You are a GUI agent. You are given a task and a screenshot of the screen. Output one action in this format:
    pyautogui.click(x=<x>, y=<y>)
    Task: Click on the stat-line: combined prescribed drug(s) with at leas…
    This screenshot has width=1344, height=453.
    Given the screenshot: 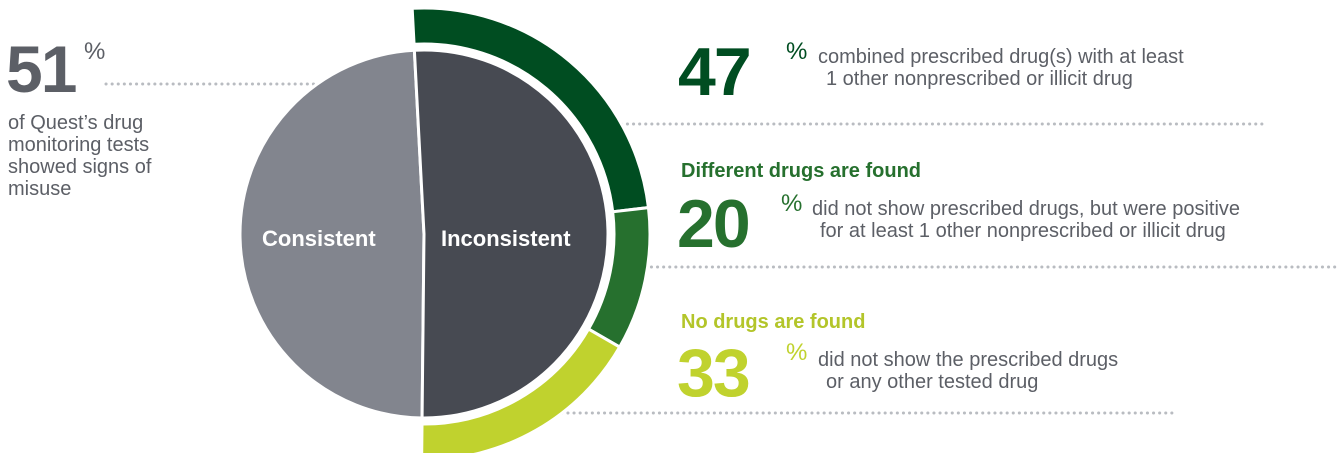 What is the action you would take?
    pyautogui.click(x=1001, y=57)
    